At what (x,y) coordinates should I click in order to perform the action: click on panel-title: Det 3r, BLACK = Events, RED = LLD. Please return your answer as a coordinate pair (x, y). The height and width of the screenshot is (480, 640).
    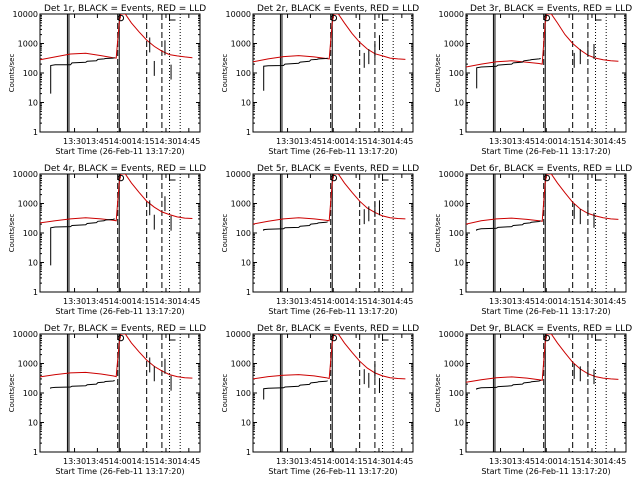
    Looking at the image, I should click on (551, 9).